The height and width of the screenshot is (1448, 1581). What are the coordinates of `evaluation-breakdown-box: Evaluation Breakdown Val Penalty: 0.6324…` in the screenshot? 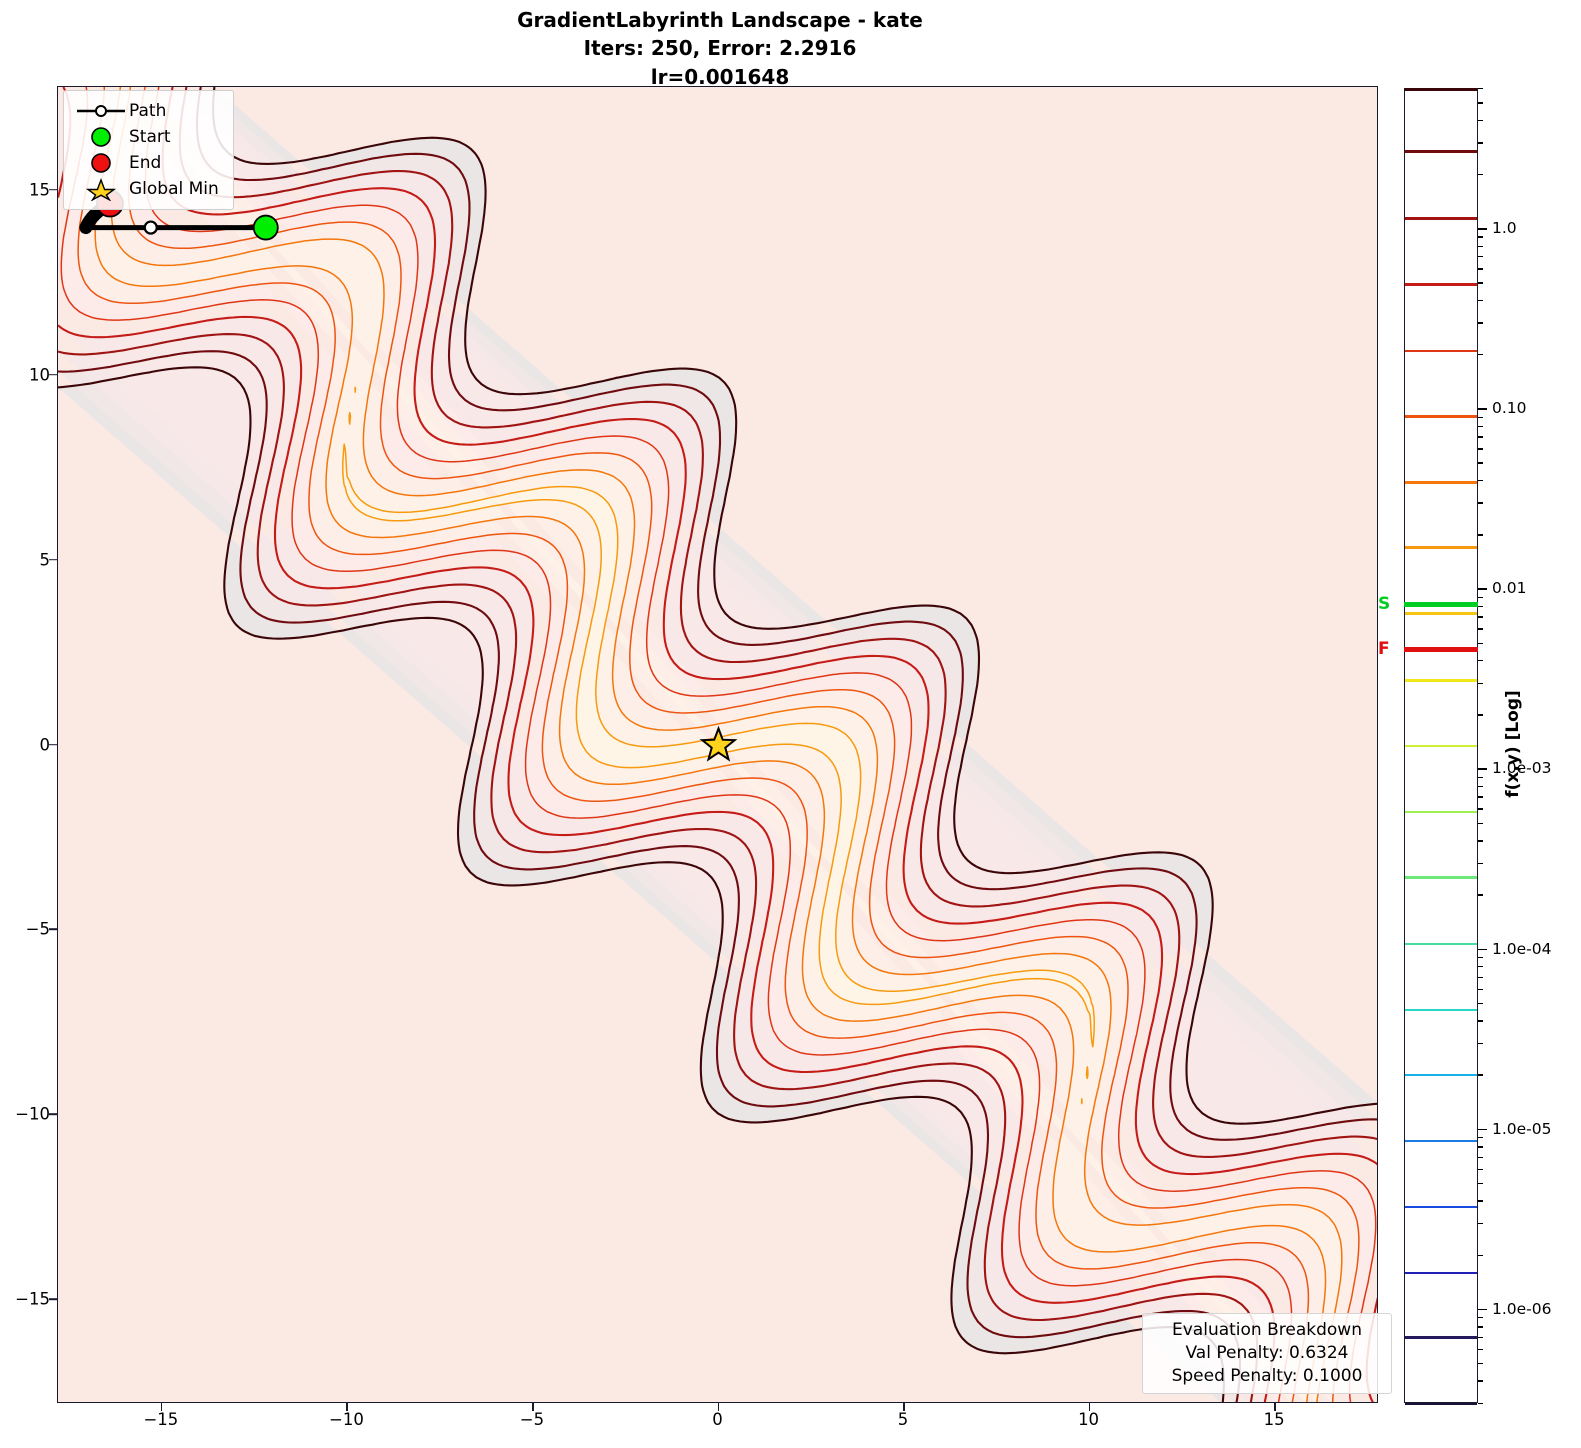 It's located at (1267, 1354).